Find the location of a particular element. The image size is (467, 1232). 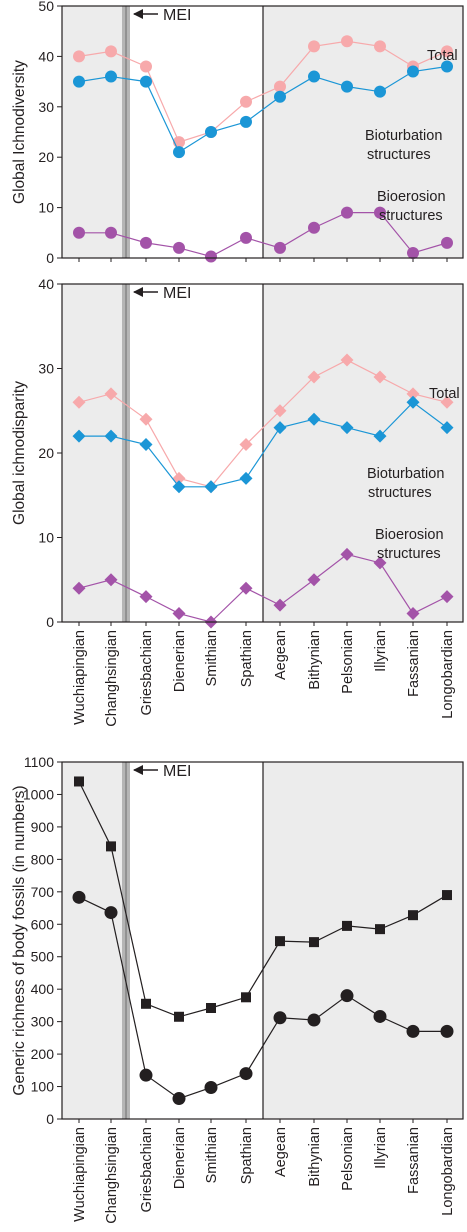

y-tick-label: 300 is located at coordinates (43, 1022).